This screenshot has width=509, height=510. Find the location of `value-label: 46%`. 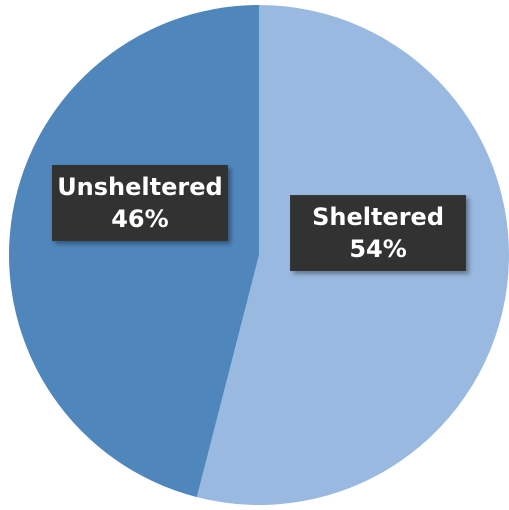

value-label: 46% is located at coordinates (139, 219).